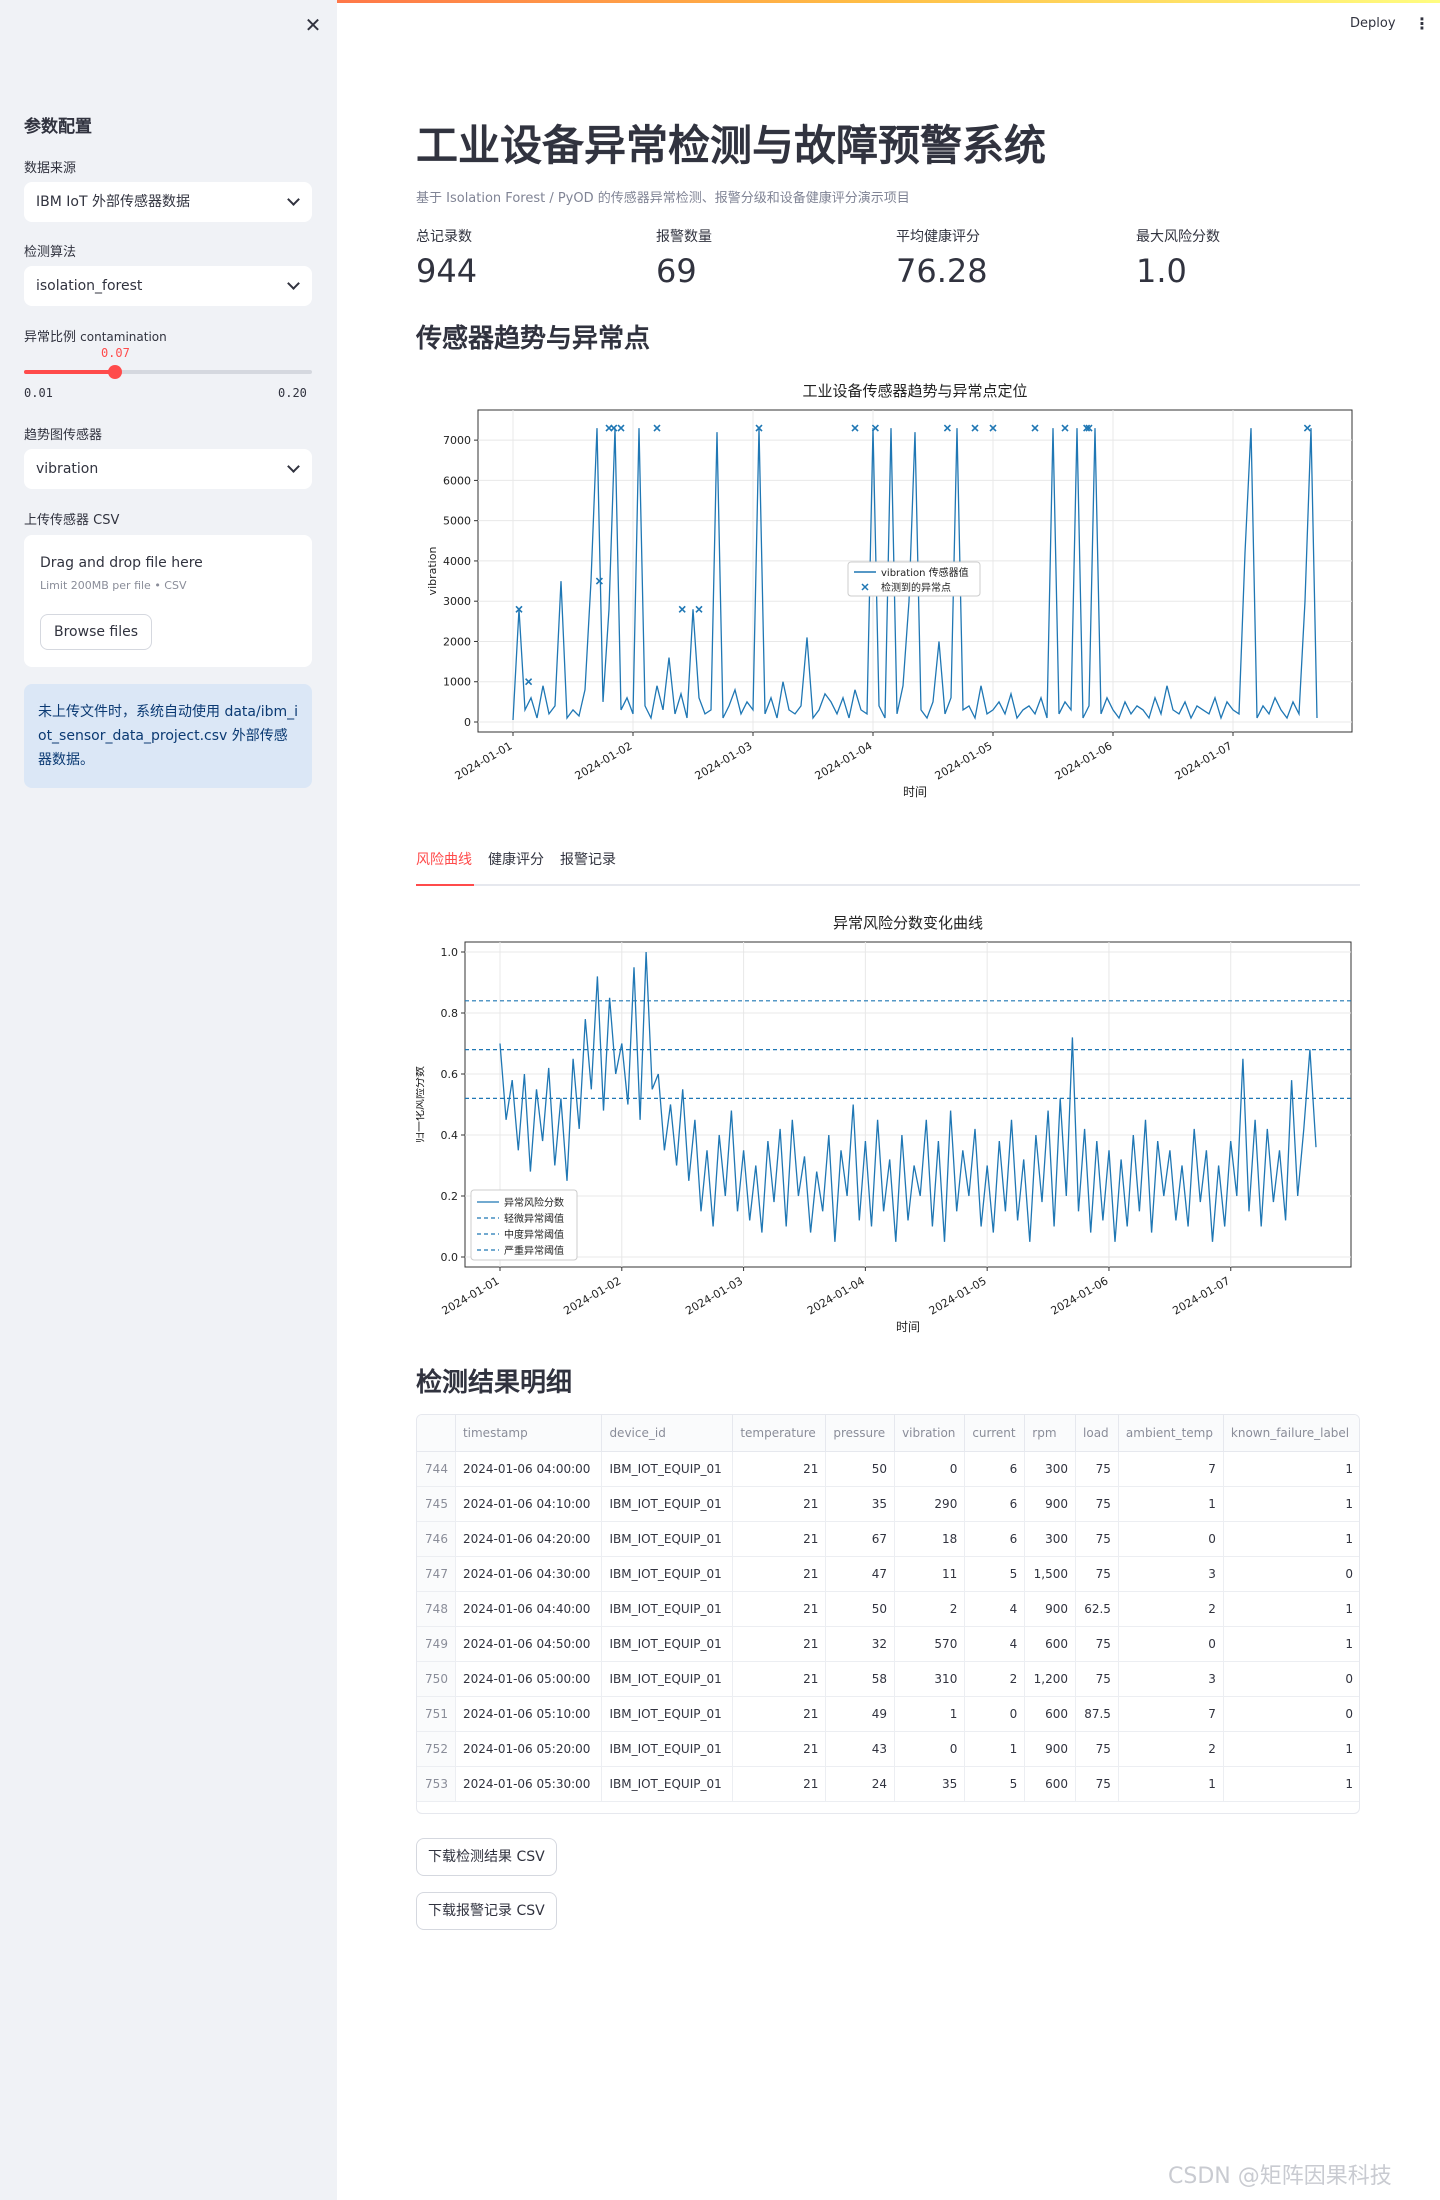  Describe the element at coordinates (930, 1539) in the screenshot. I see `table-cell: 18` at that location.